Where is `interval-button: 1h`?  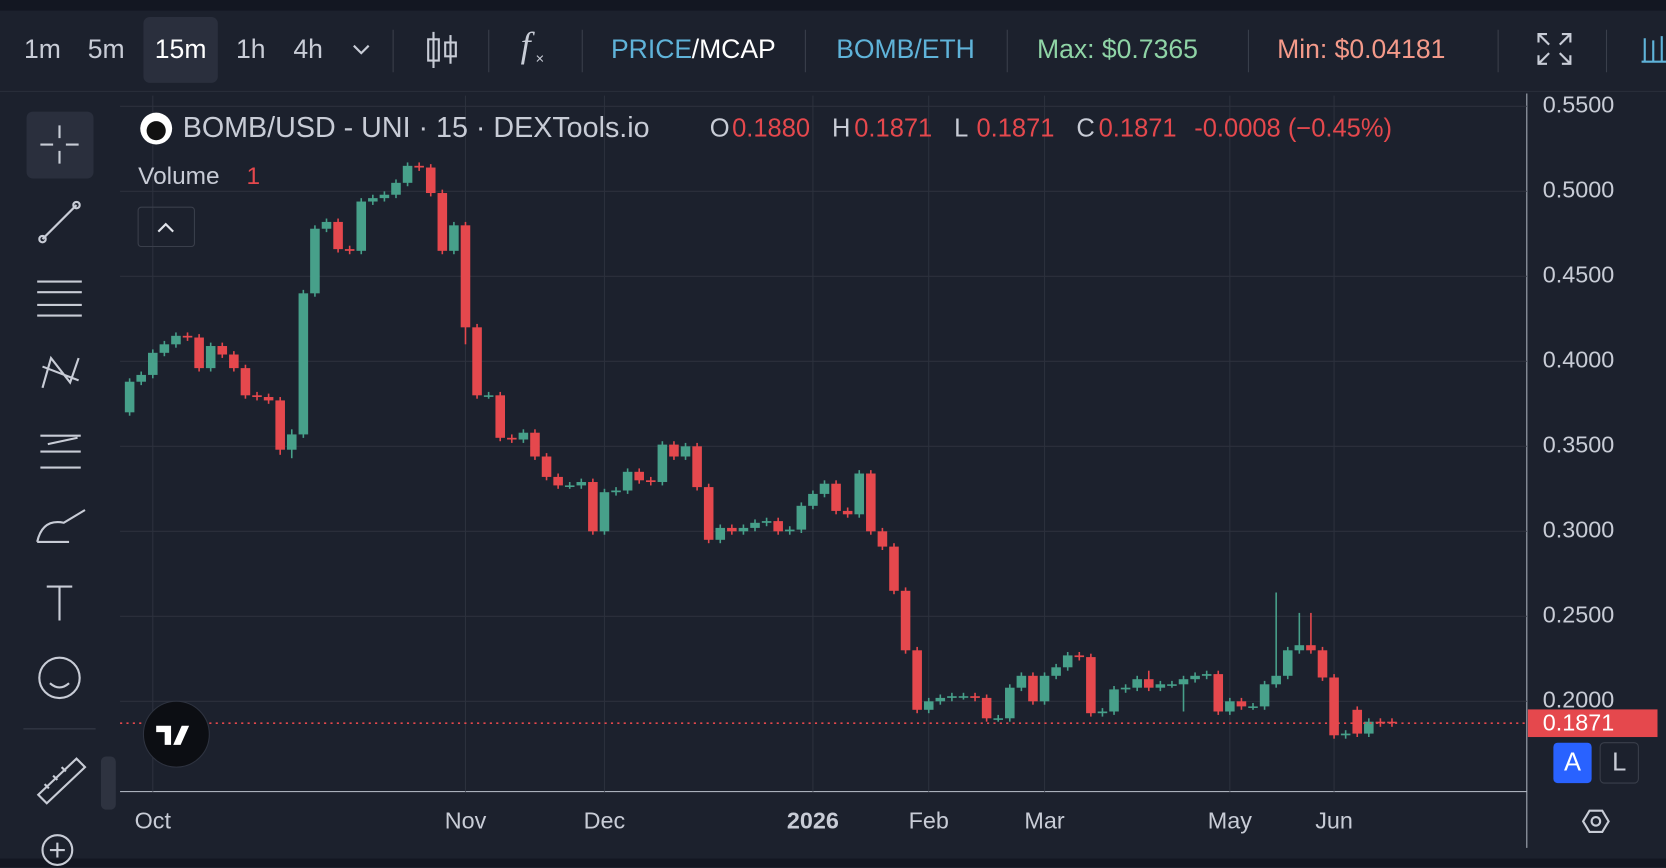 interval-button: 1h is located at coordinates (251, 49).